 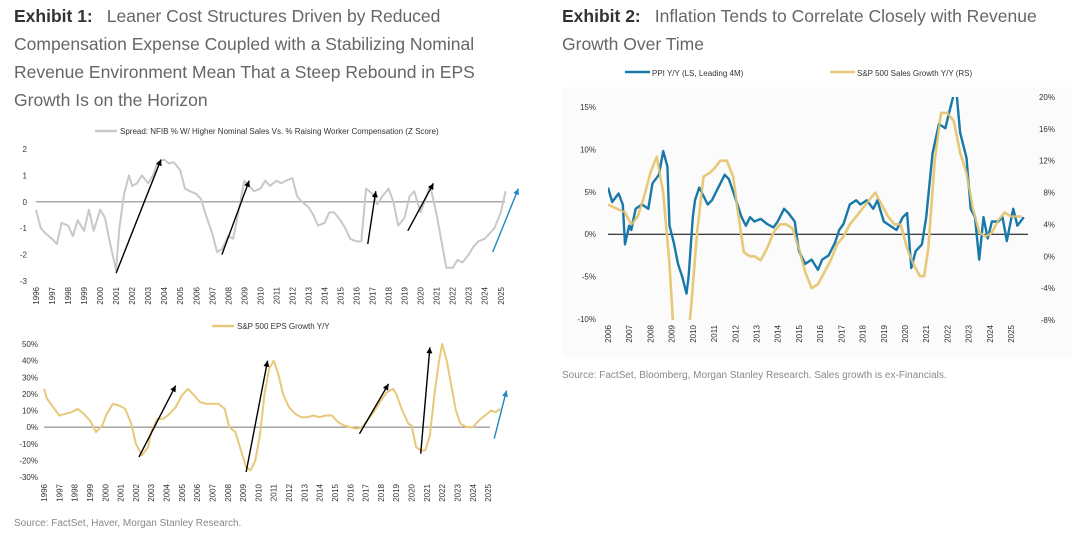 I want to click on x-tick-label: 1999, so click(x=90, y=492).